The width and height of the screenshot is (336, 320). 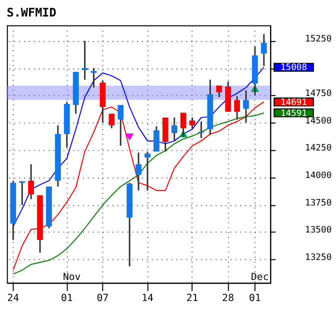 I want to click on y-tick-label: 13750, so click(x=318, y=203).